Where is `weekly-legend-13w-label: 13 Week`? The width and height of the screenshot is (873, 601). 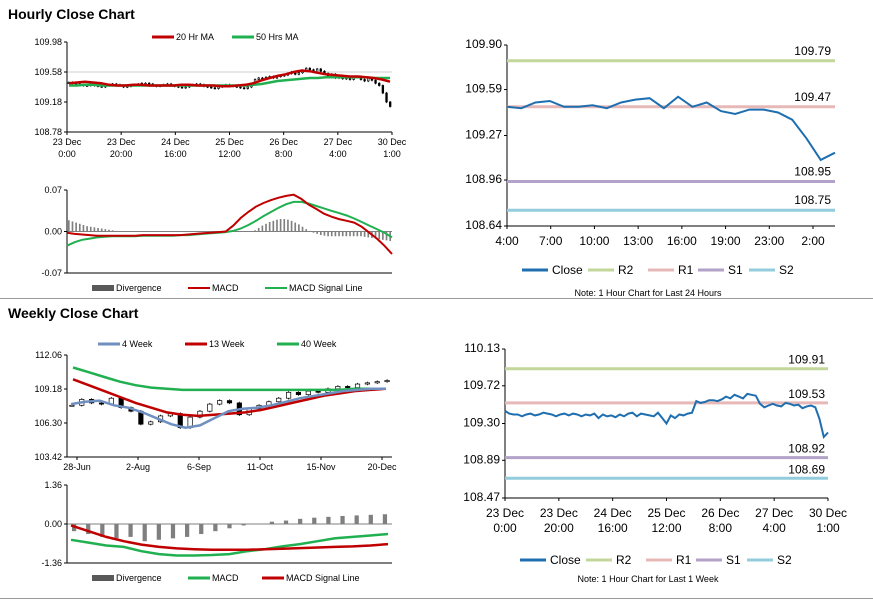 weekly-legend-13w-label: 13 Week is located at coordinates (227, 344).